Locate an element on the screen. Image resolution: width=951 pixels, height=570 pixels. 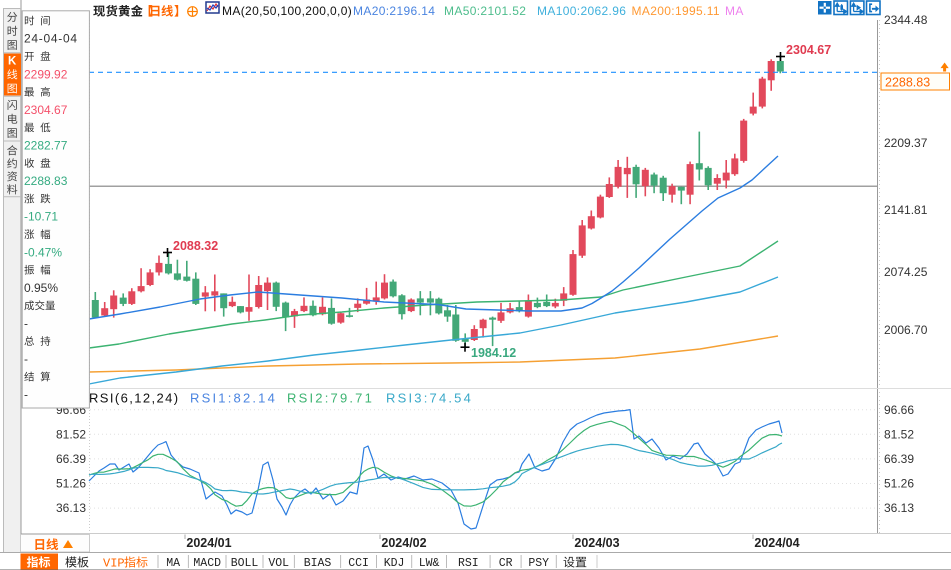
svg-text: MA100:2062.96 is located at coordinates (581, 11).